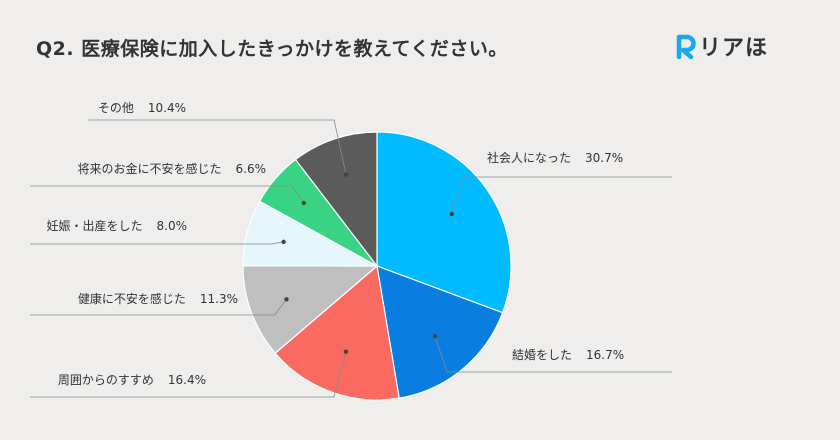  What do you see at coordinates (142, 108) in the screenshot?
I see `slice-label-7: その他 10.4%` at bounding box center [142, 108].